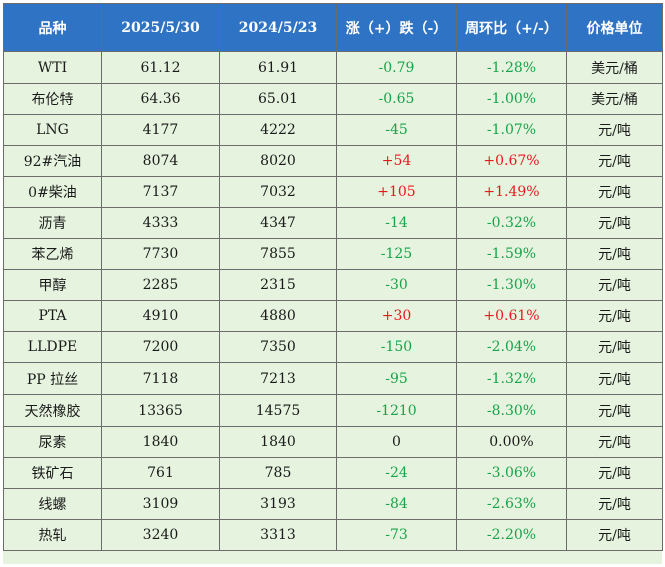 Image resolution: width=665 pixels, height=567 pixels. Describe the element at coordinates (278, 99) in the screenshot. I see `price-previous-cell: 65.01` at that location.